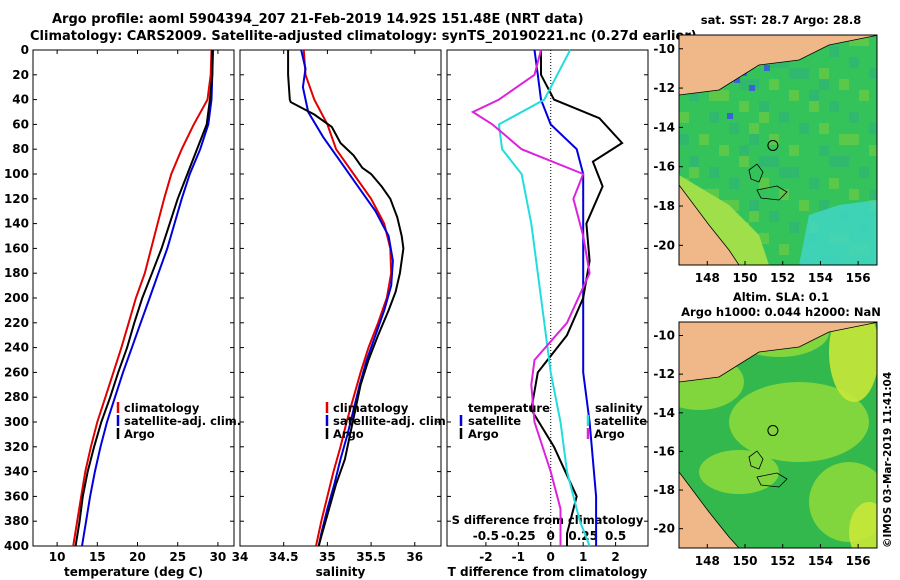 The width and height of the screenshot is (900, 580). Describe the element at coordinates (137, 557) in the screenshot. I see `temperature-xtick-label: 20` at that location.